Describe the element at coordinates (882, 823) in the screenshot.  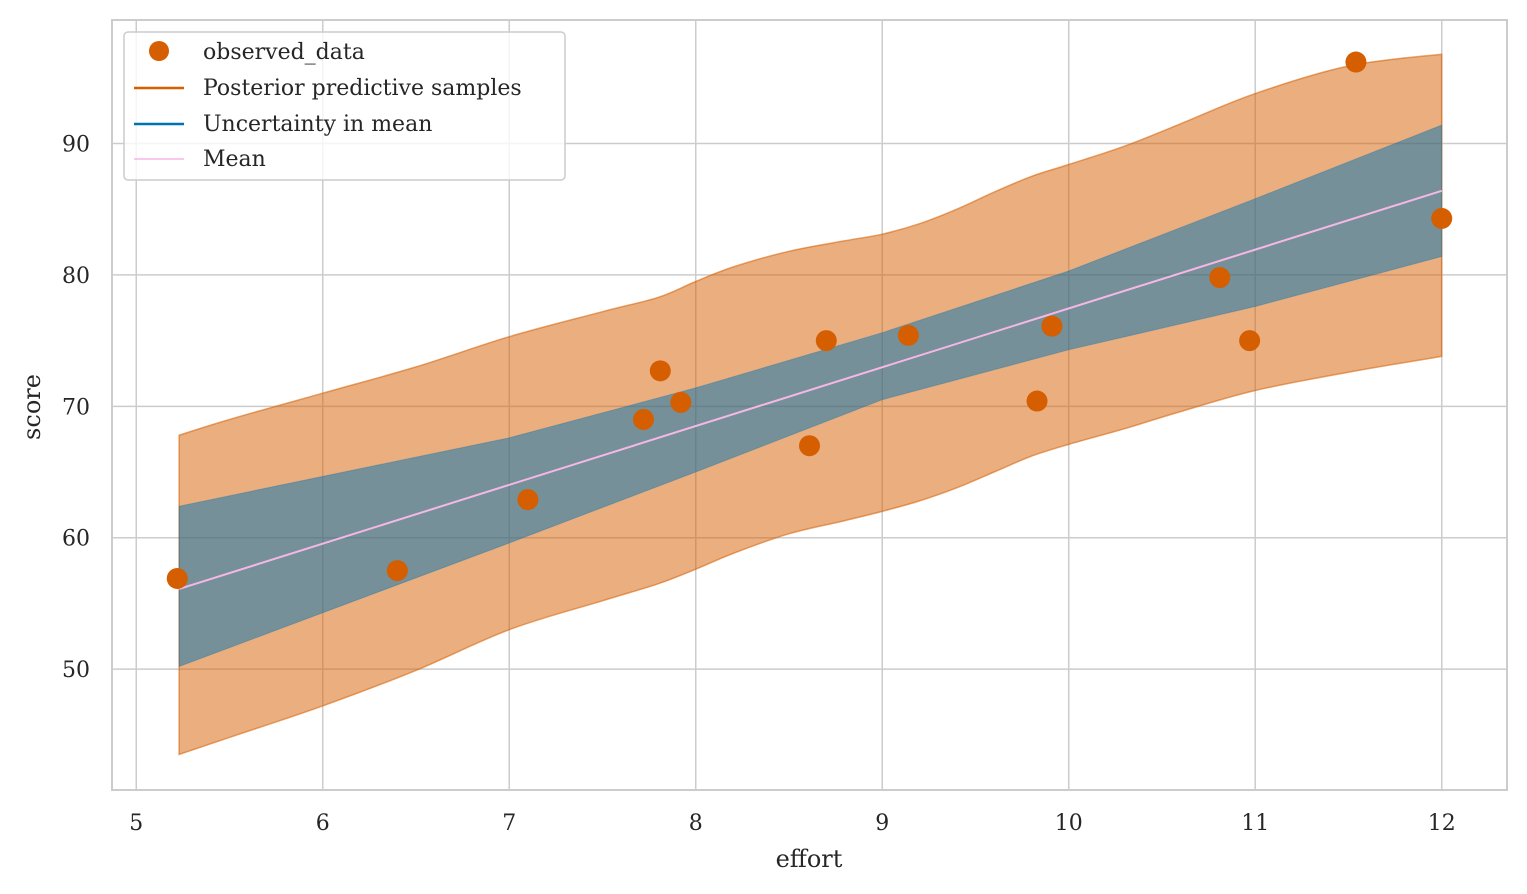
I see `x-tick-label: 9` at that location.